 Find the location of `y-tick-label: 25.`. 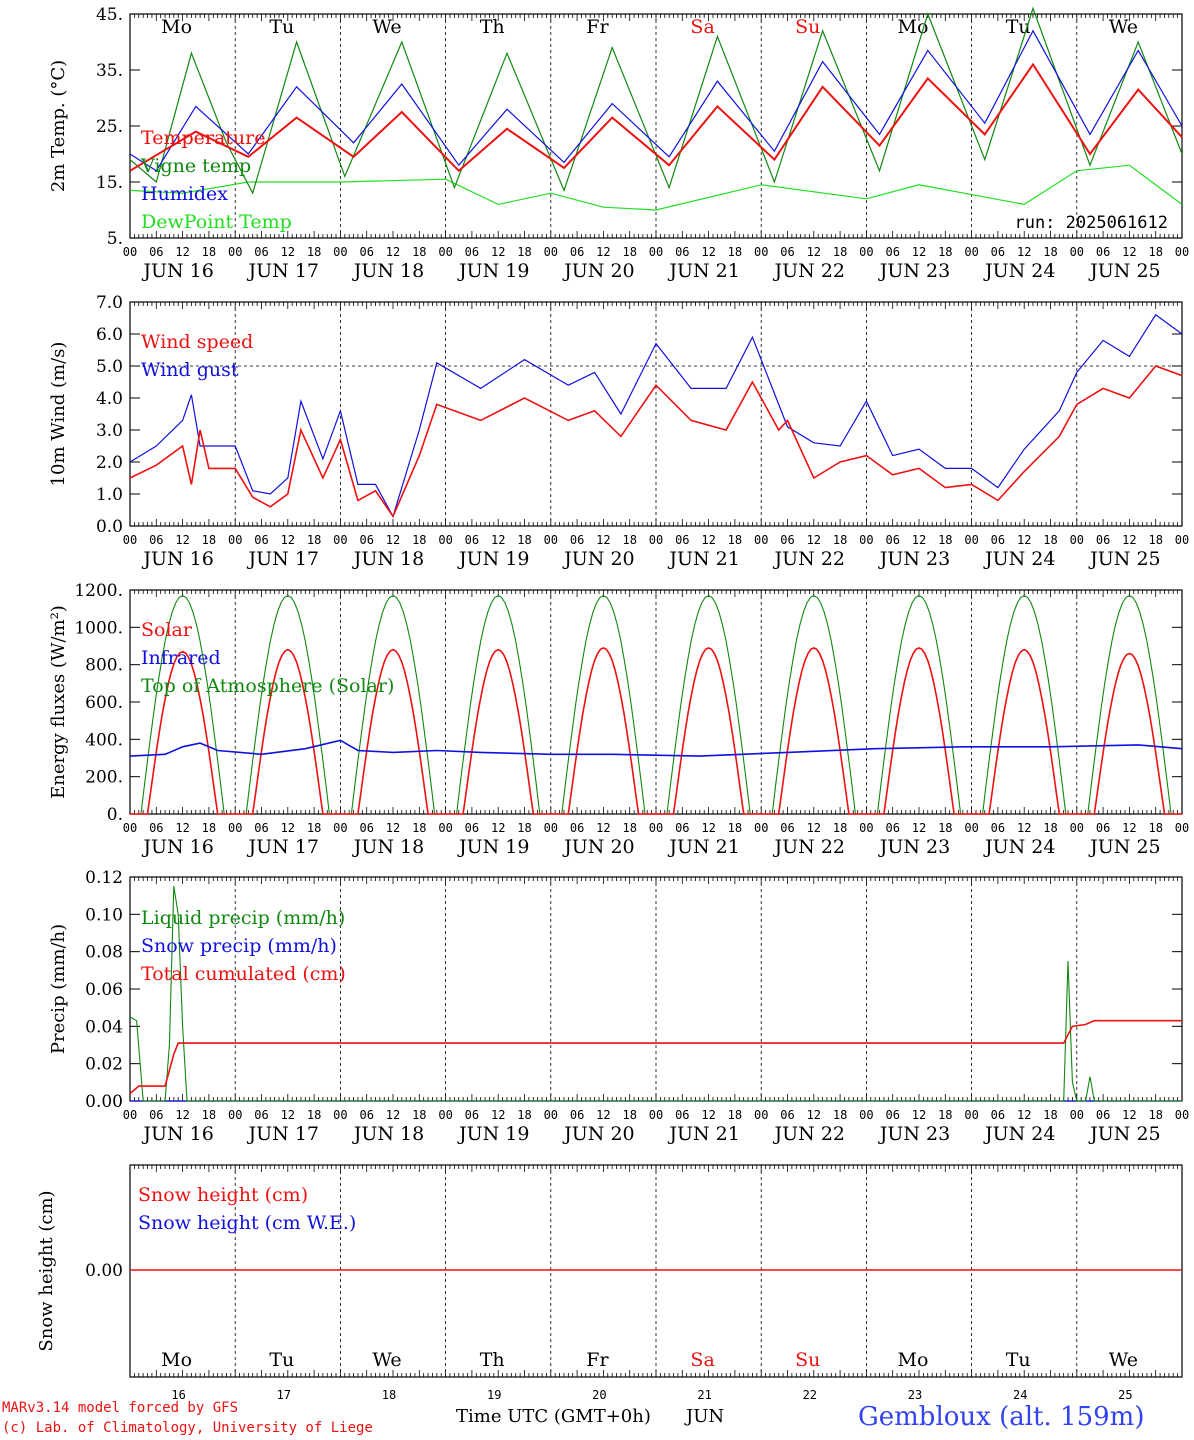

y-tick-label: 25. is located at coordinates (109, 127).